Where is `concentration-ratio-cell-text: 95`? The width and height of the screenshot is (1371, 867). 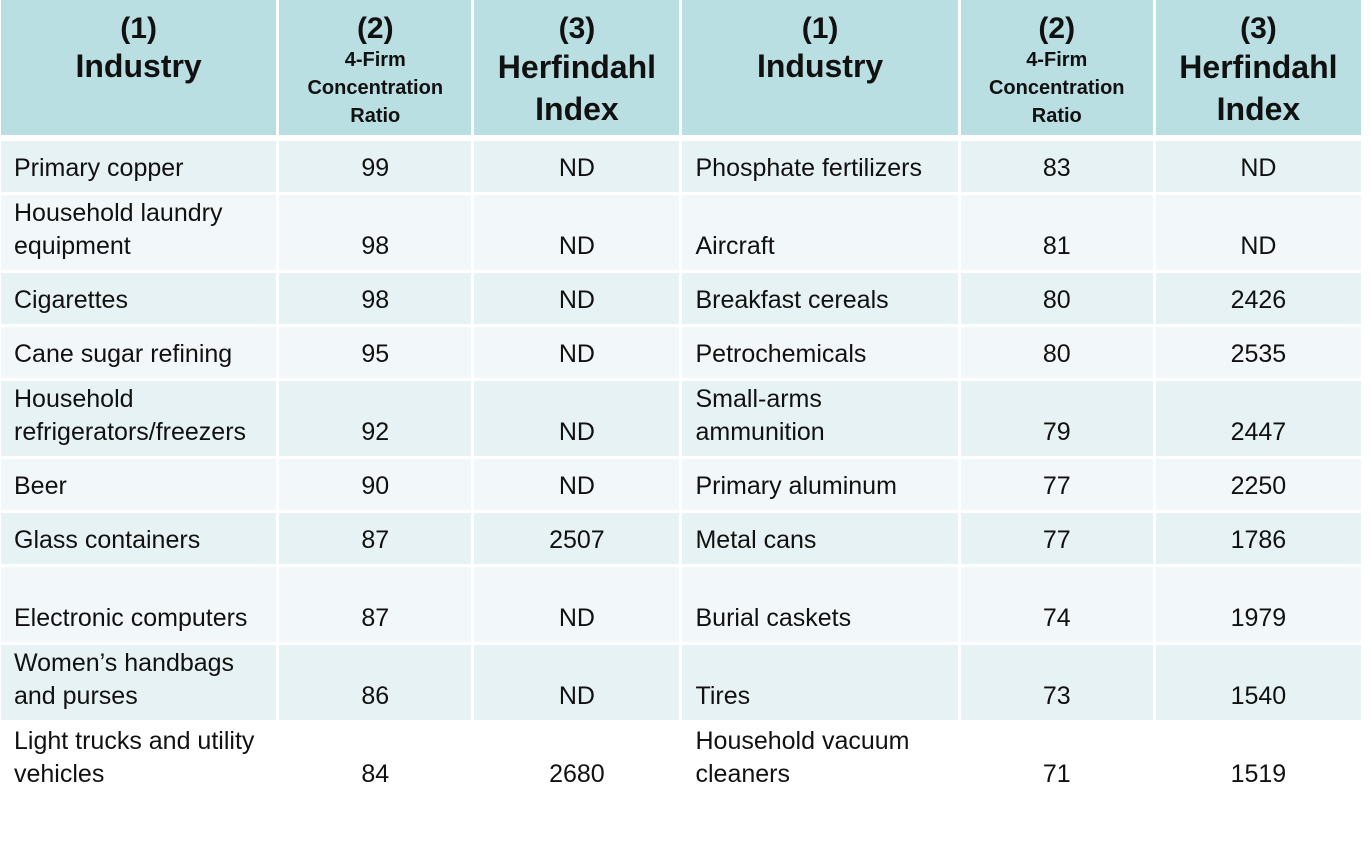 concentration-ratio-cell-text: 95 is located at coordinates (375, 354).